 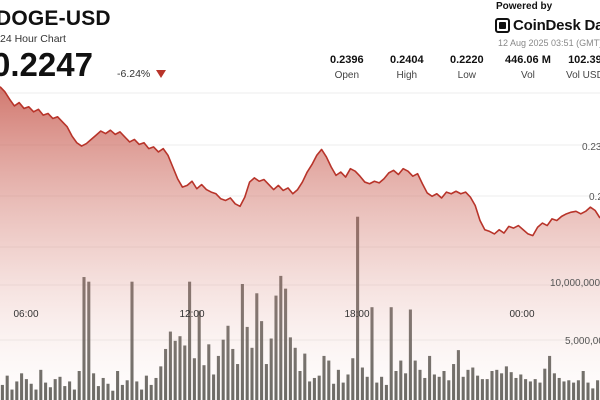 What do you see at coordinates (467, 67) in the screenshot?
I see `stat-low: 0.2220 Low` at bounding box center [467, 67].